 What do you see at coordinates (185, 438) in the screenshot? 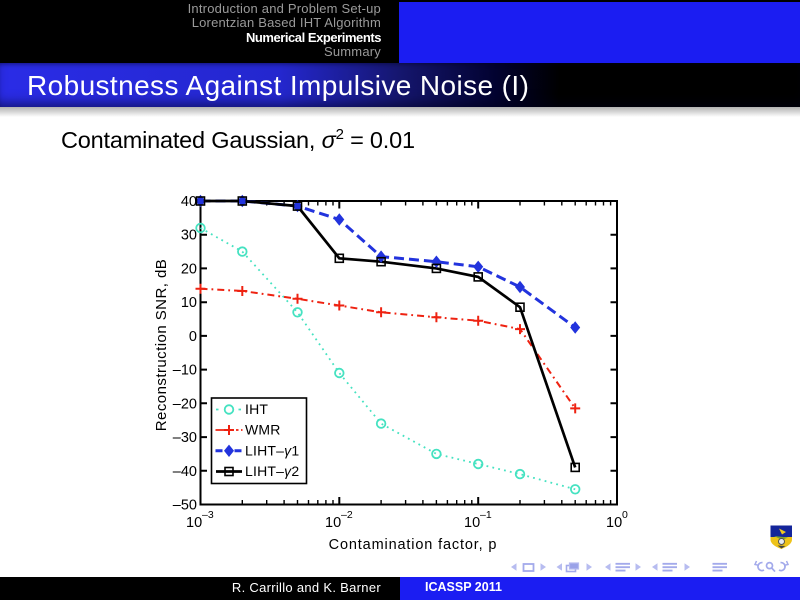
I see `svg-text: –30` at bounding box center [185, 438].